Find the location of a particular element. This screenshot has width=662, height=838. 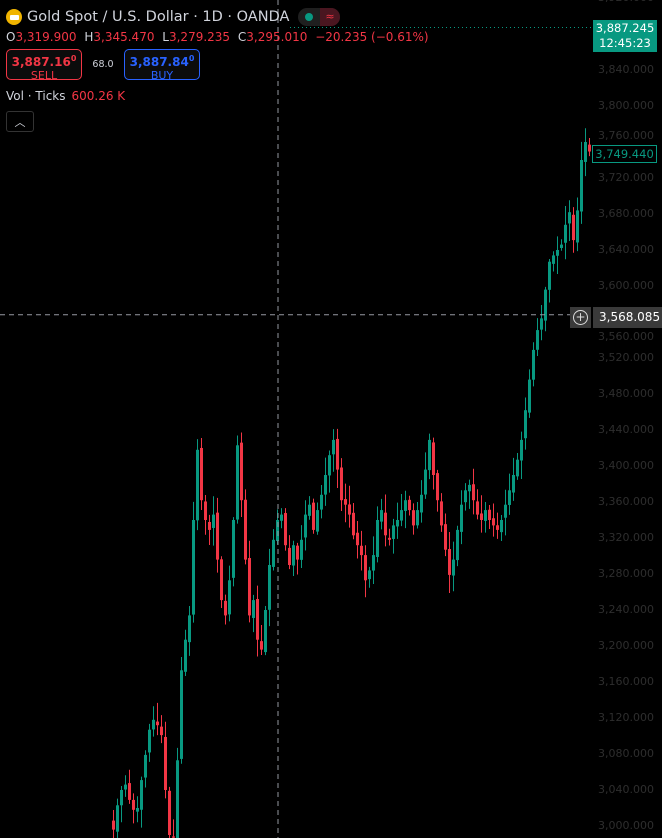

price-tick-label: 3,560.000 is located at coordinates (626, 336).